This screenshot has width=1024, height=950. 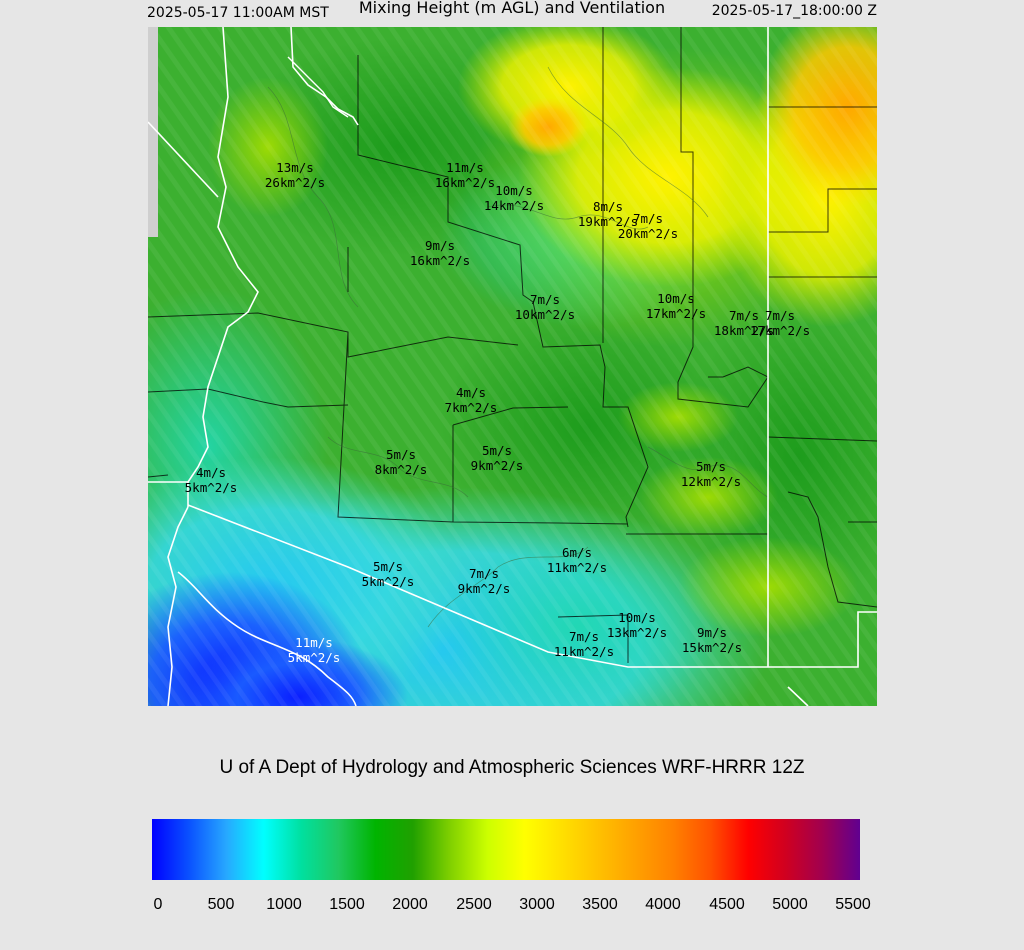 What do you see at coordinates (712, 640) in the screenshot?
I see `map-label: 9m/s 15km^2/s` at bounding box center [712, 640].